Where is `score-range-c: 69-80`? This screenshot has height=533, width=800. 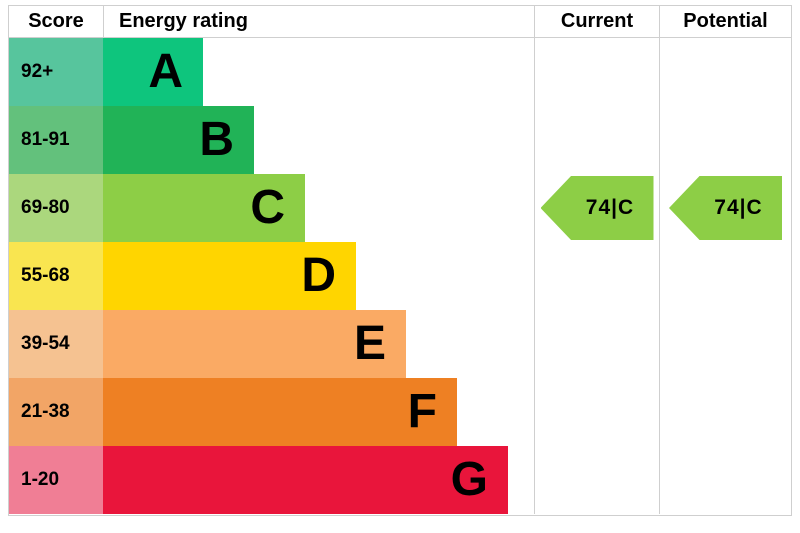
score-range-c: 69-80 is located at coordinates (56, 208).